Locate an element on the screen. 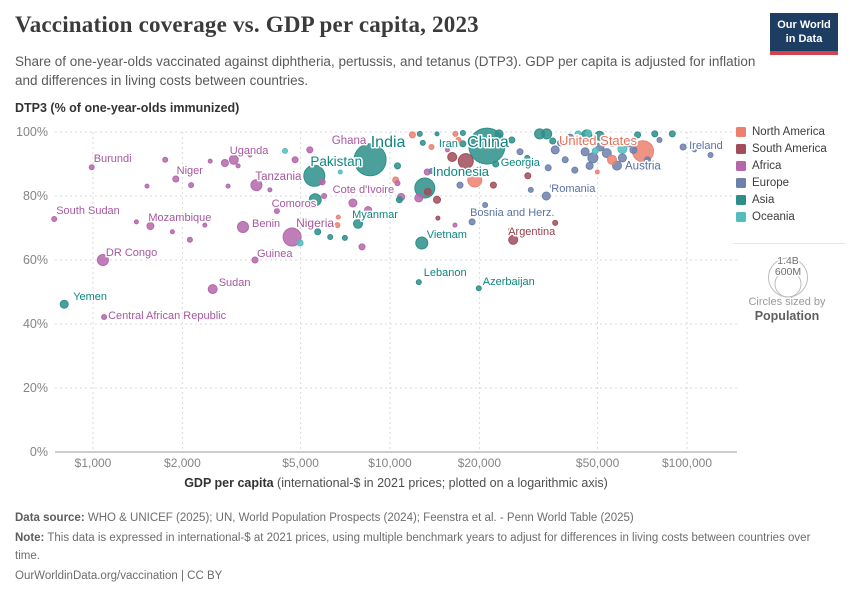 The image size is (850, 600). legend-item-europe: Europe is located at coordinates (781, 183).